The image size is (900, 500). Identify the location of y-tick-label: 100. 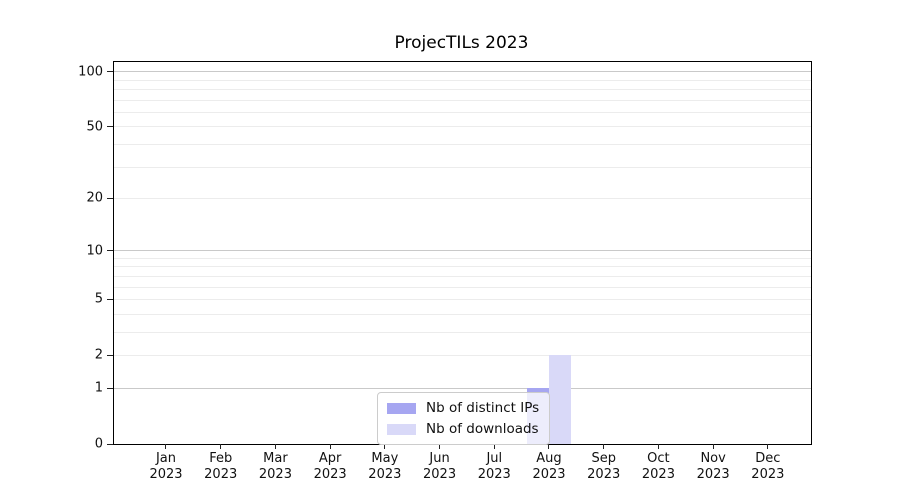
(90, 72).